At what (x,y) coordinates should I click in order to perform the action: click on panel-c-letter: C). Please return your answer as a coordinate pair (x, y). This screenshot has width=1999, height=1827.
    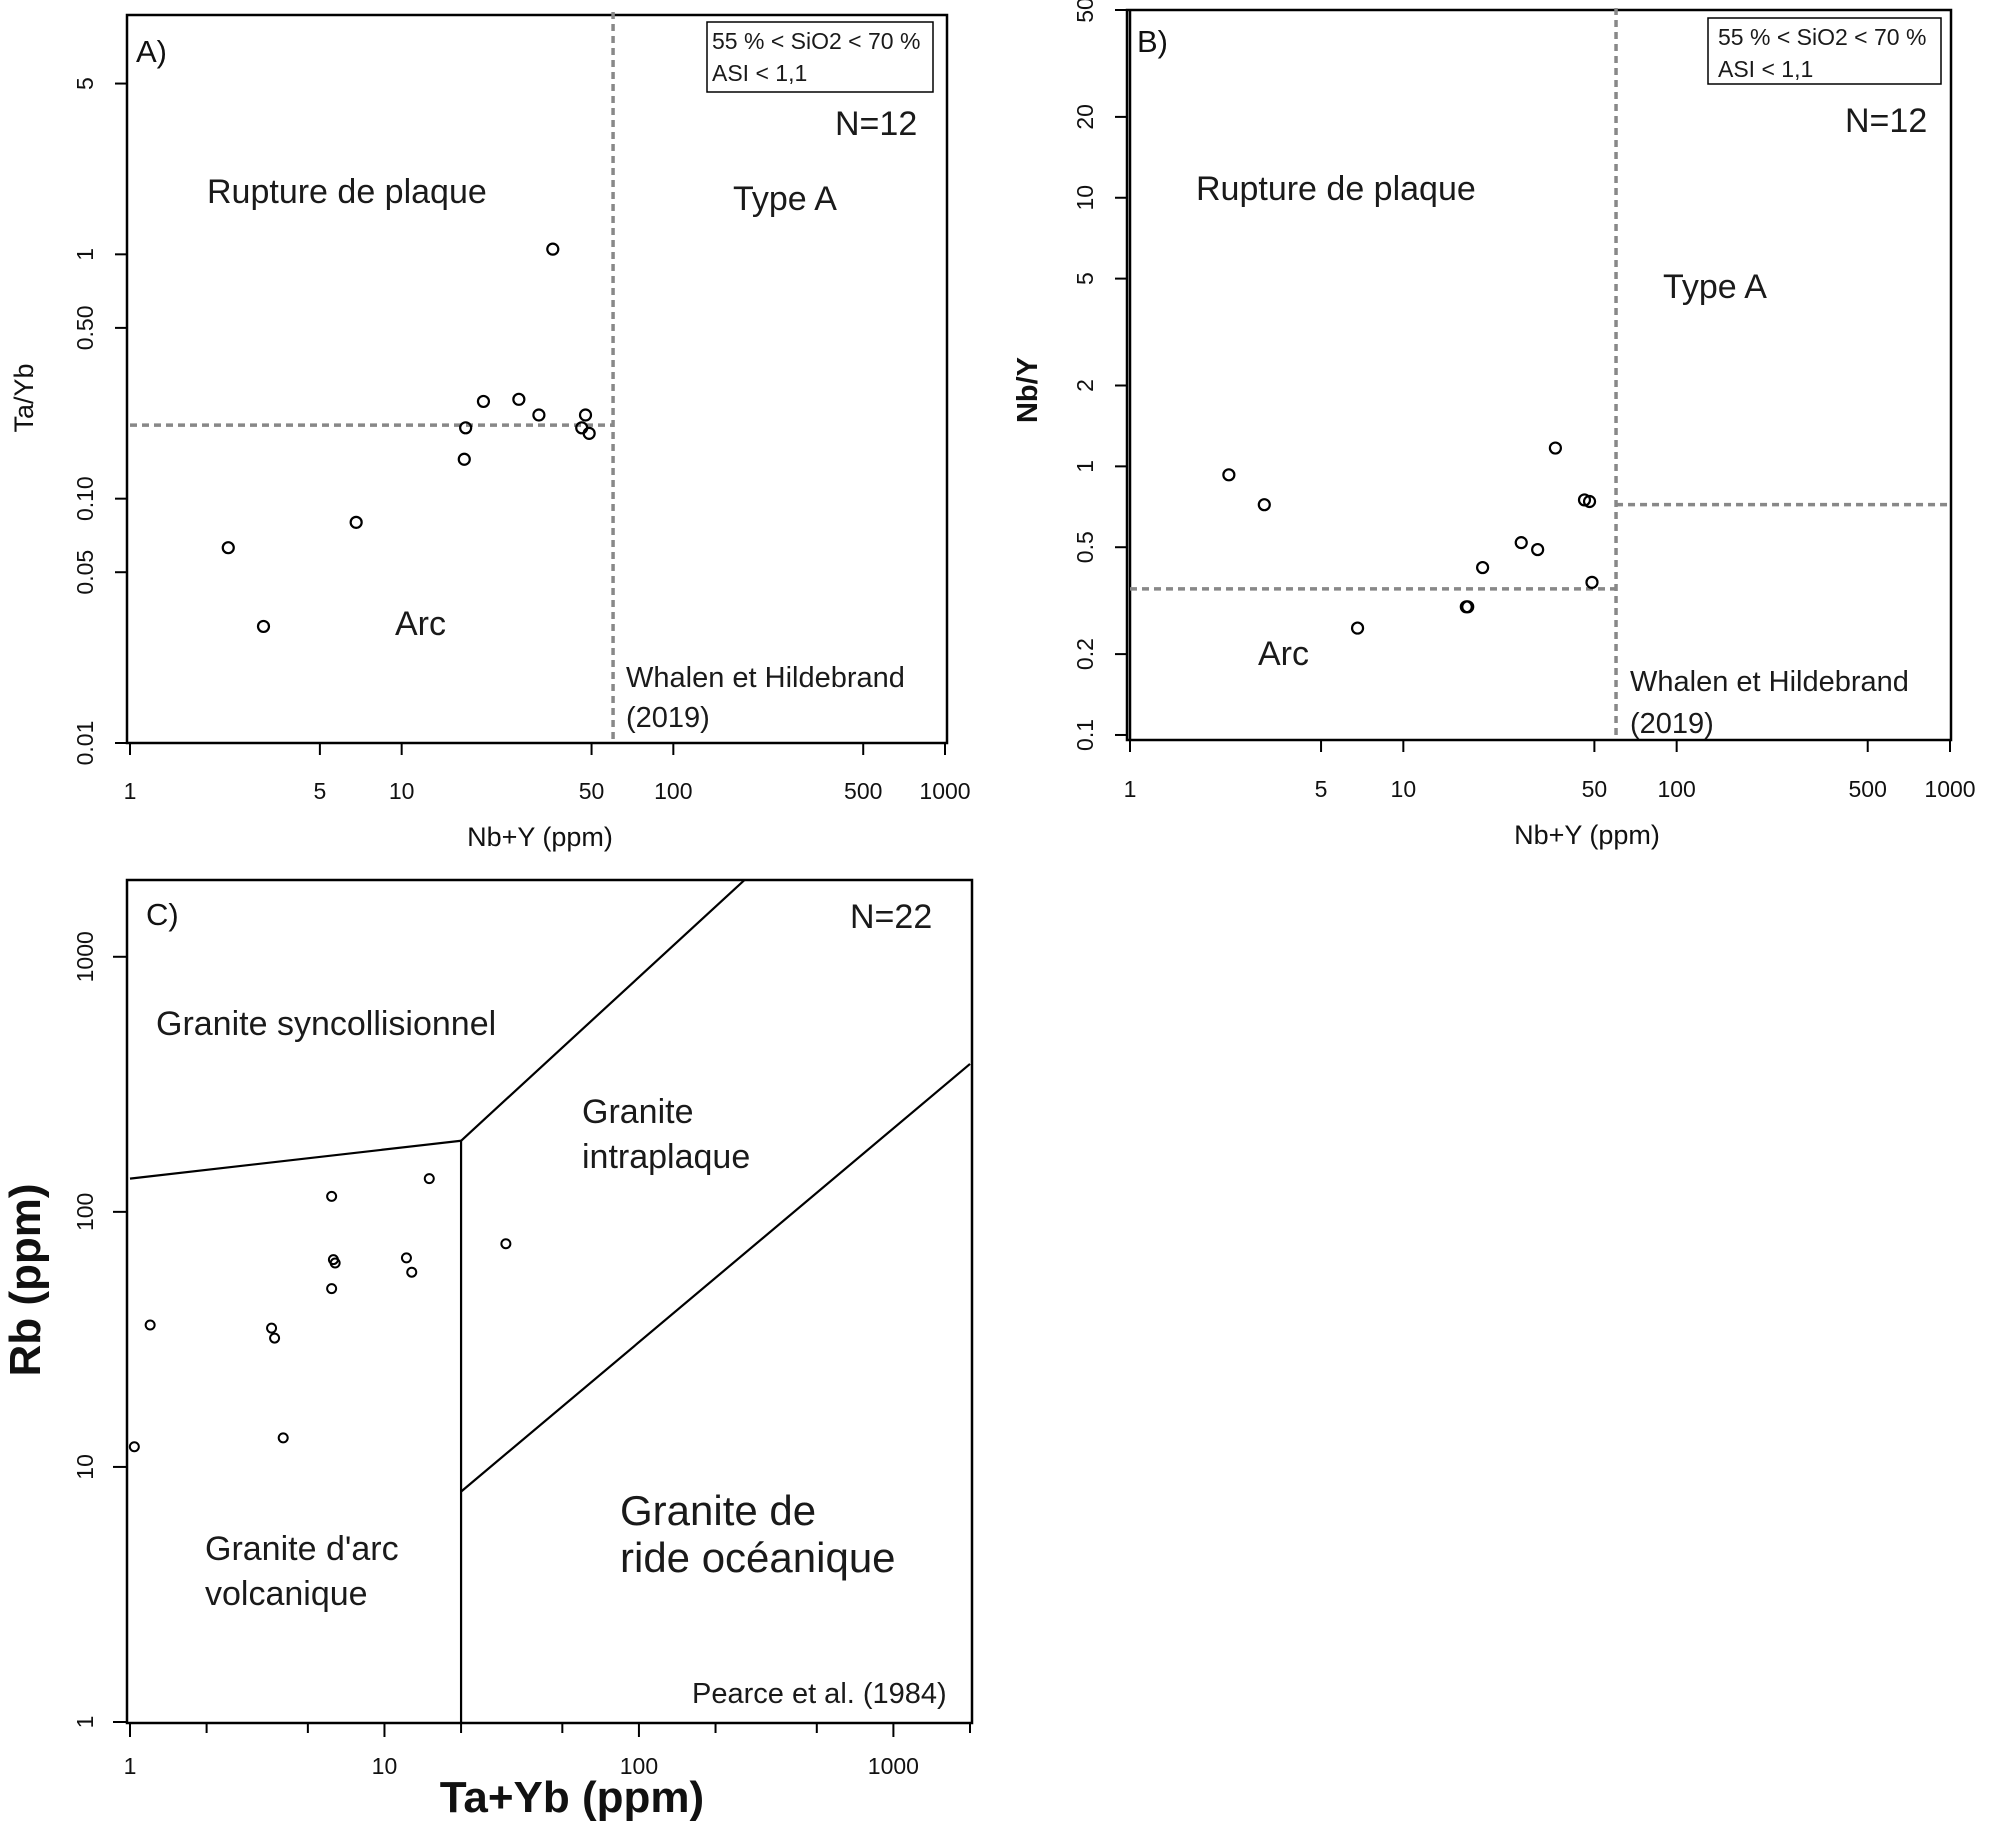
    Looking at the image, I should click on (162, 914).